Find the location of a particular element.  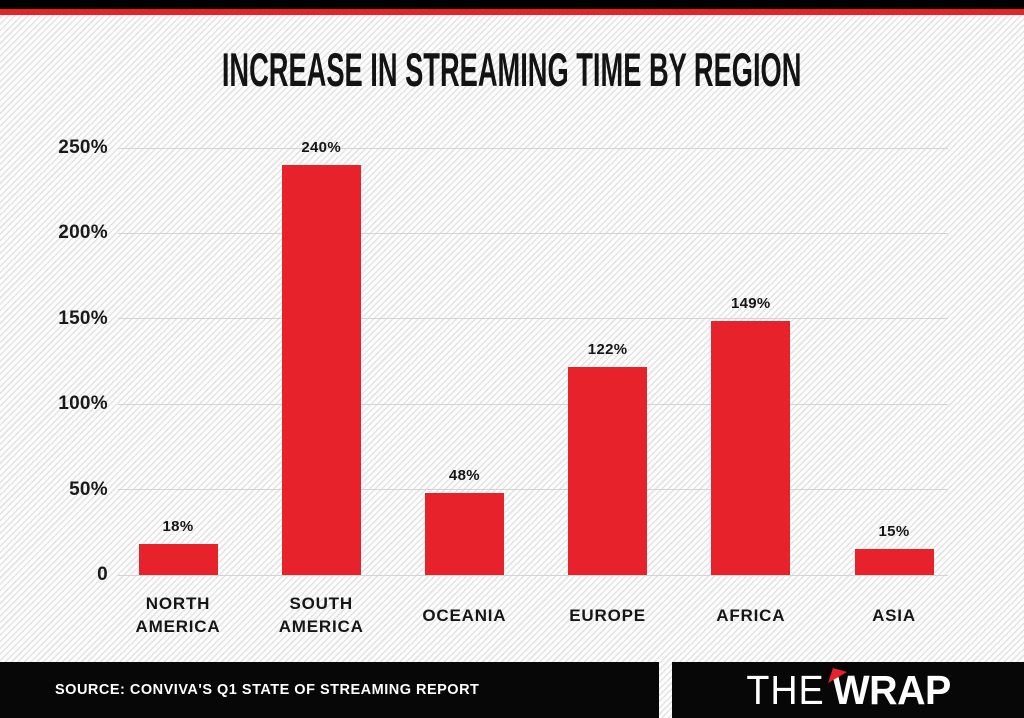

value-label-africa: 149% is located at coordinates (751, 303).